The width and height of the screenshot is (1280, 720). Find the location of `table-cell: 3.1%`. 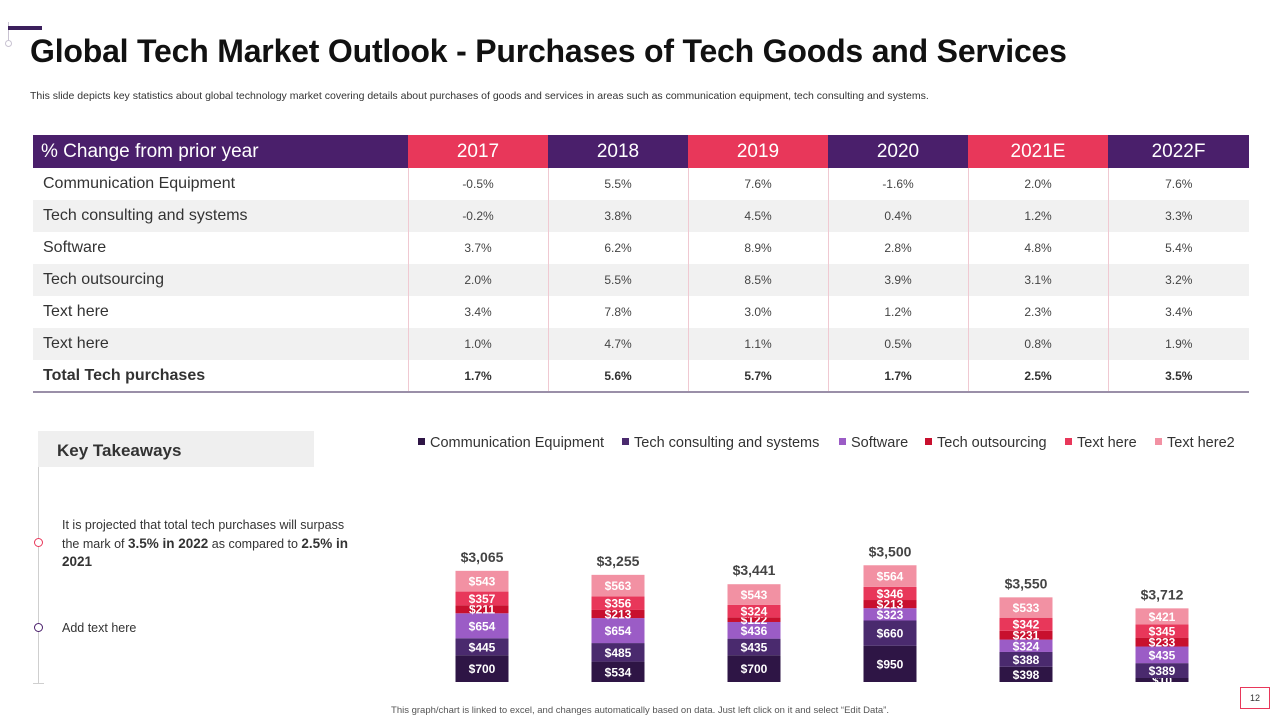

table-cell: 3.1% is located at coordinates (1038, 280).